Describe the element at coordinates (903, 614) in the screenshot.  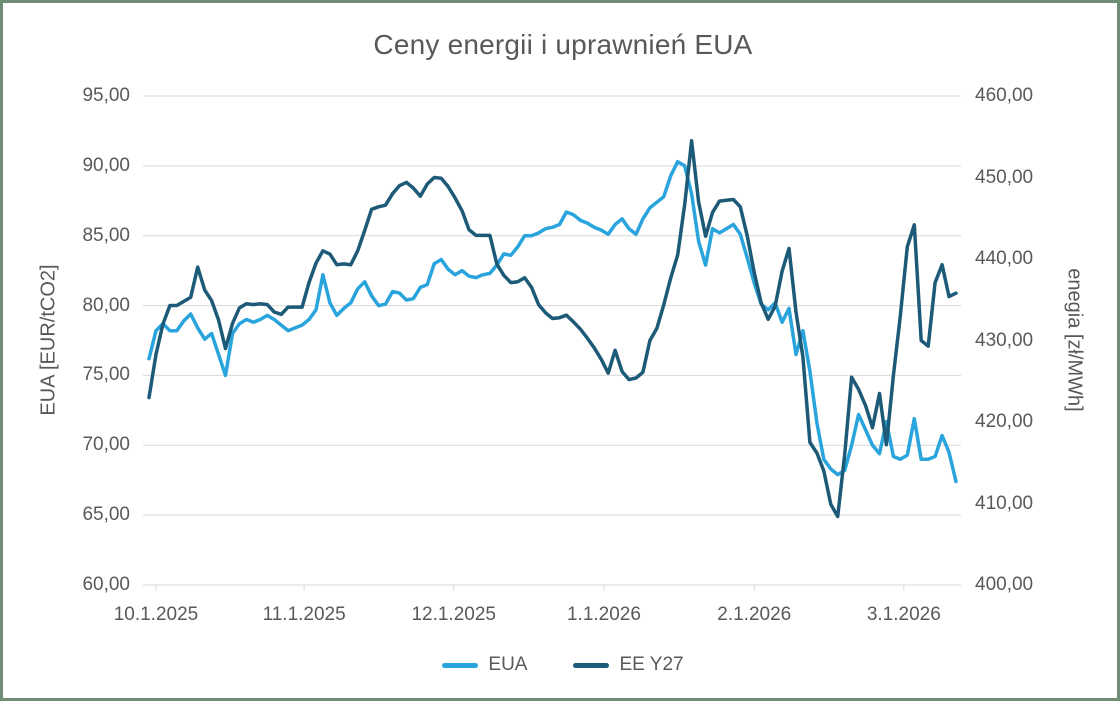
I see `x-axis-tick-label: 3.1.2026` at that location.